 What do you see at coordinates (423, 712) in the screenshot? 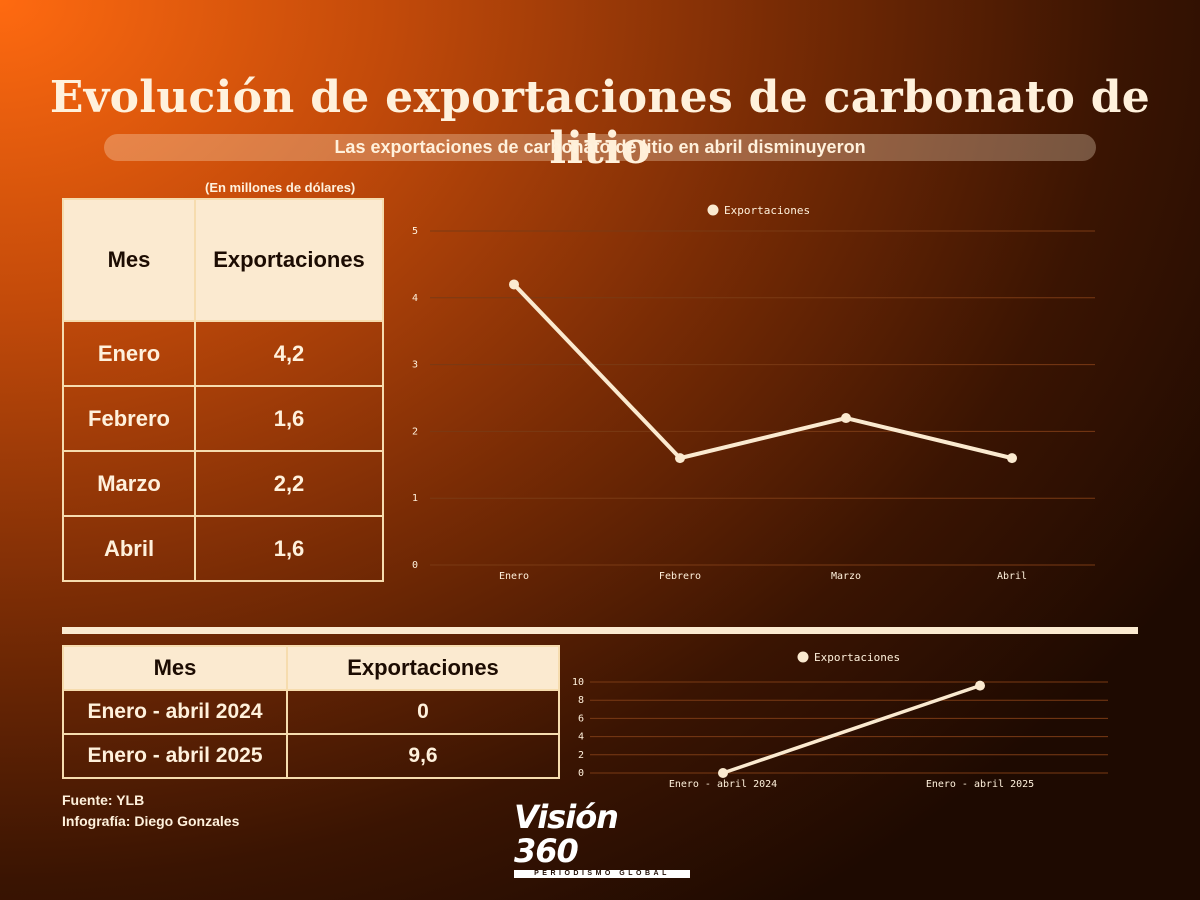
I see `value-cell: 0` at bounding box center [423, 712].